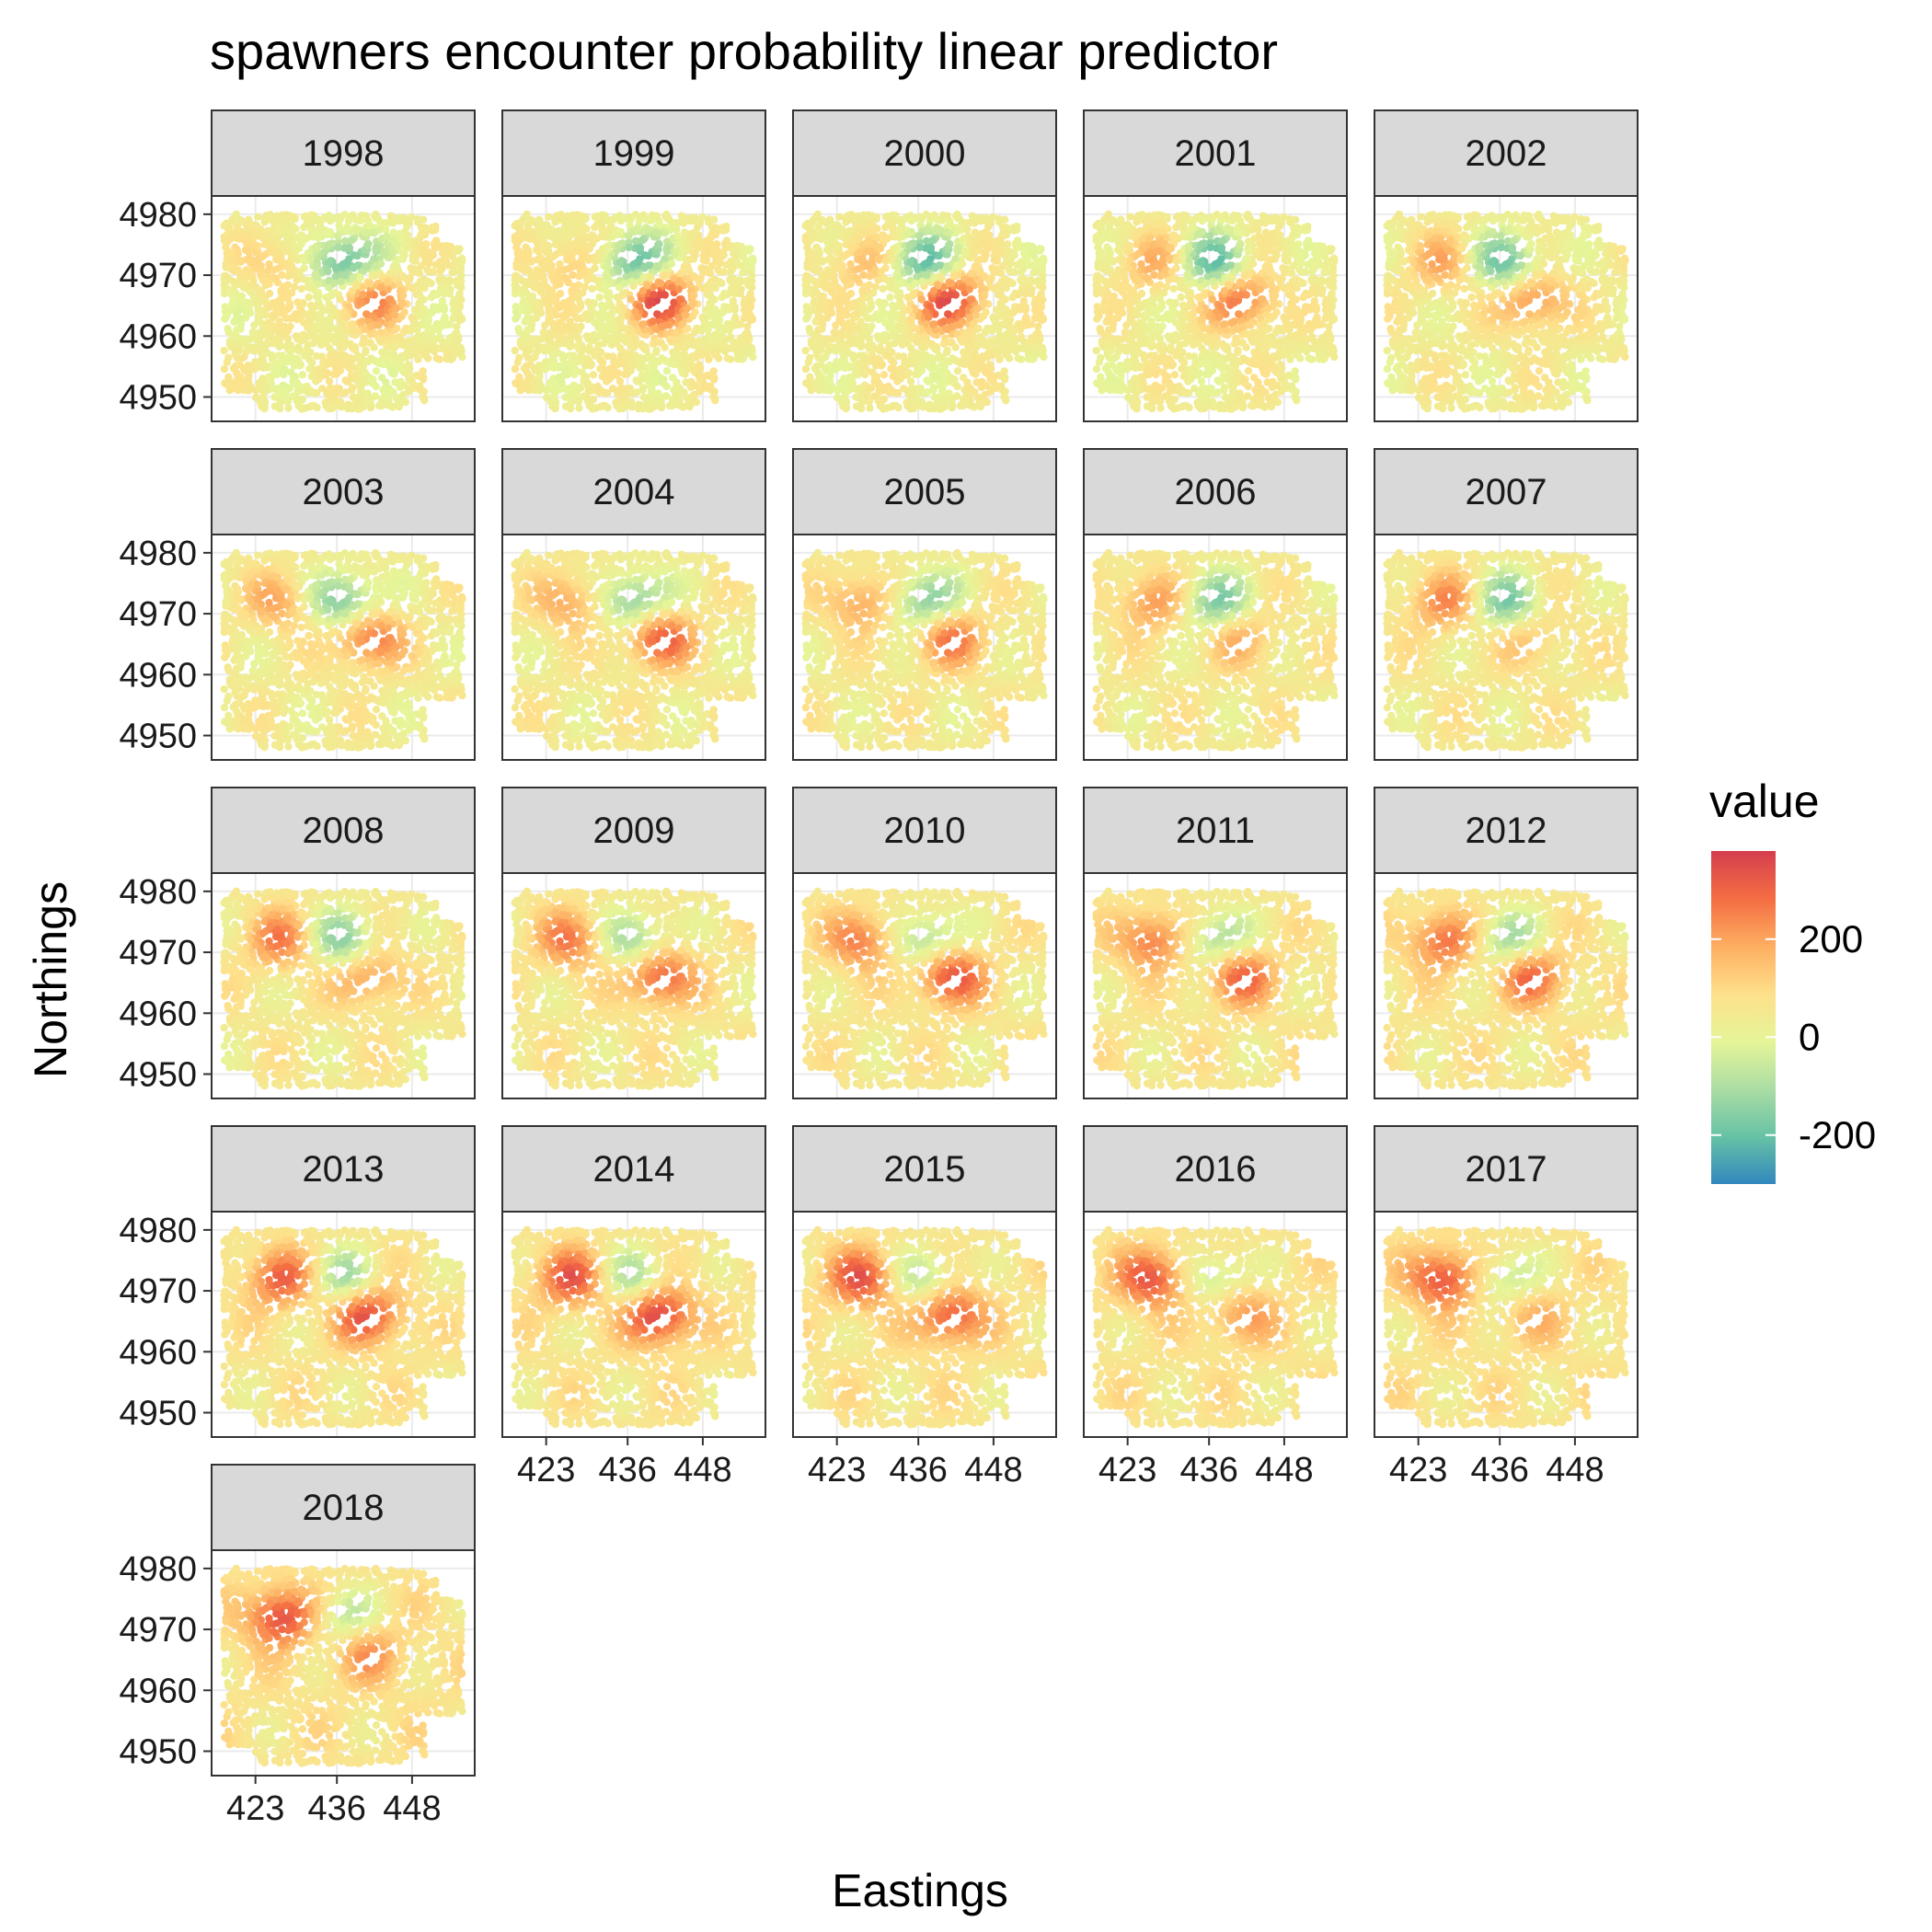 The width and height of the screenshot is (1932, 1932). Describe the element at coordinates (297, 265) in the screenshot. I see `facet-panel-1998: 19984980497049604950` at that location.